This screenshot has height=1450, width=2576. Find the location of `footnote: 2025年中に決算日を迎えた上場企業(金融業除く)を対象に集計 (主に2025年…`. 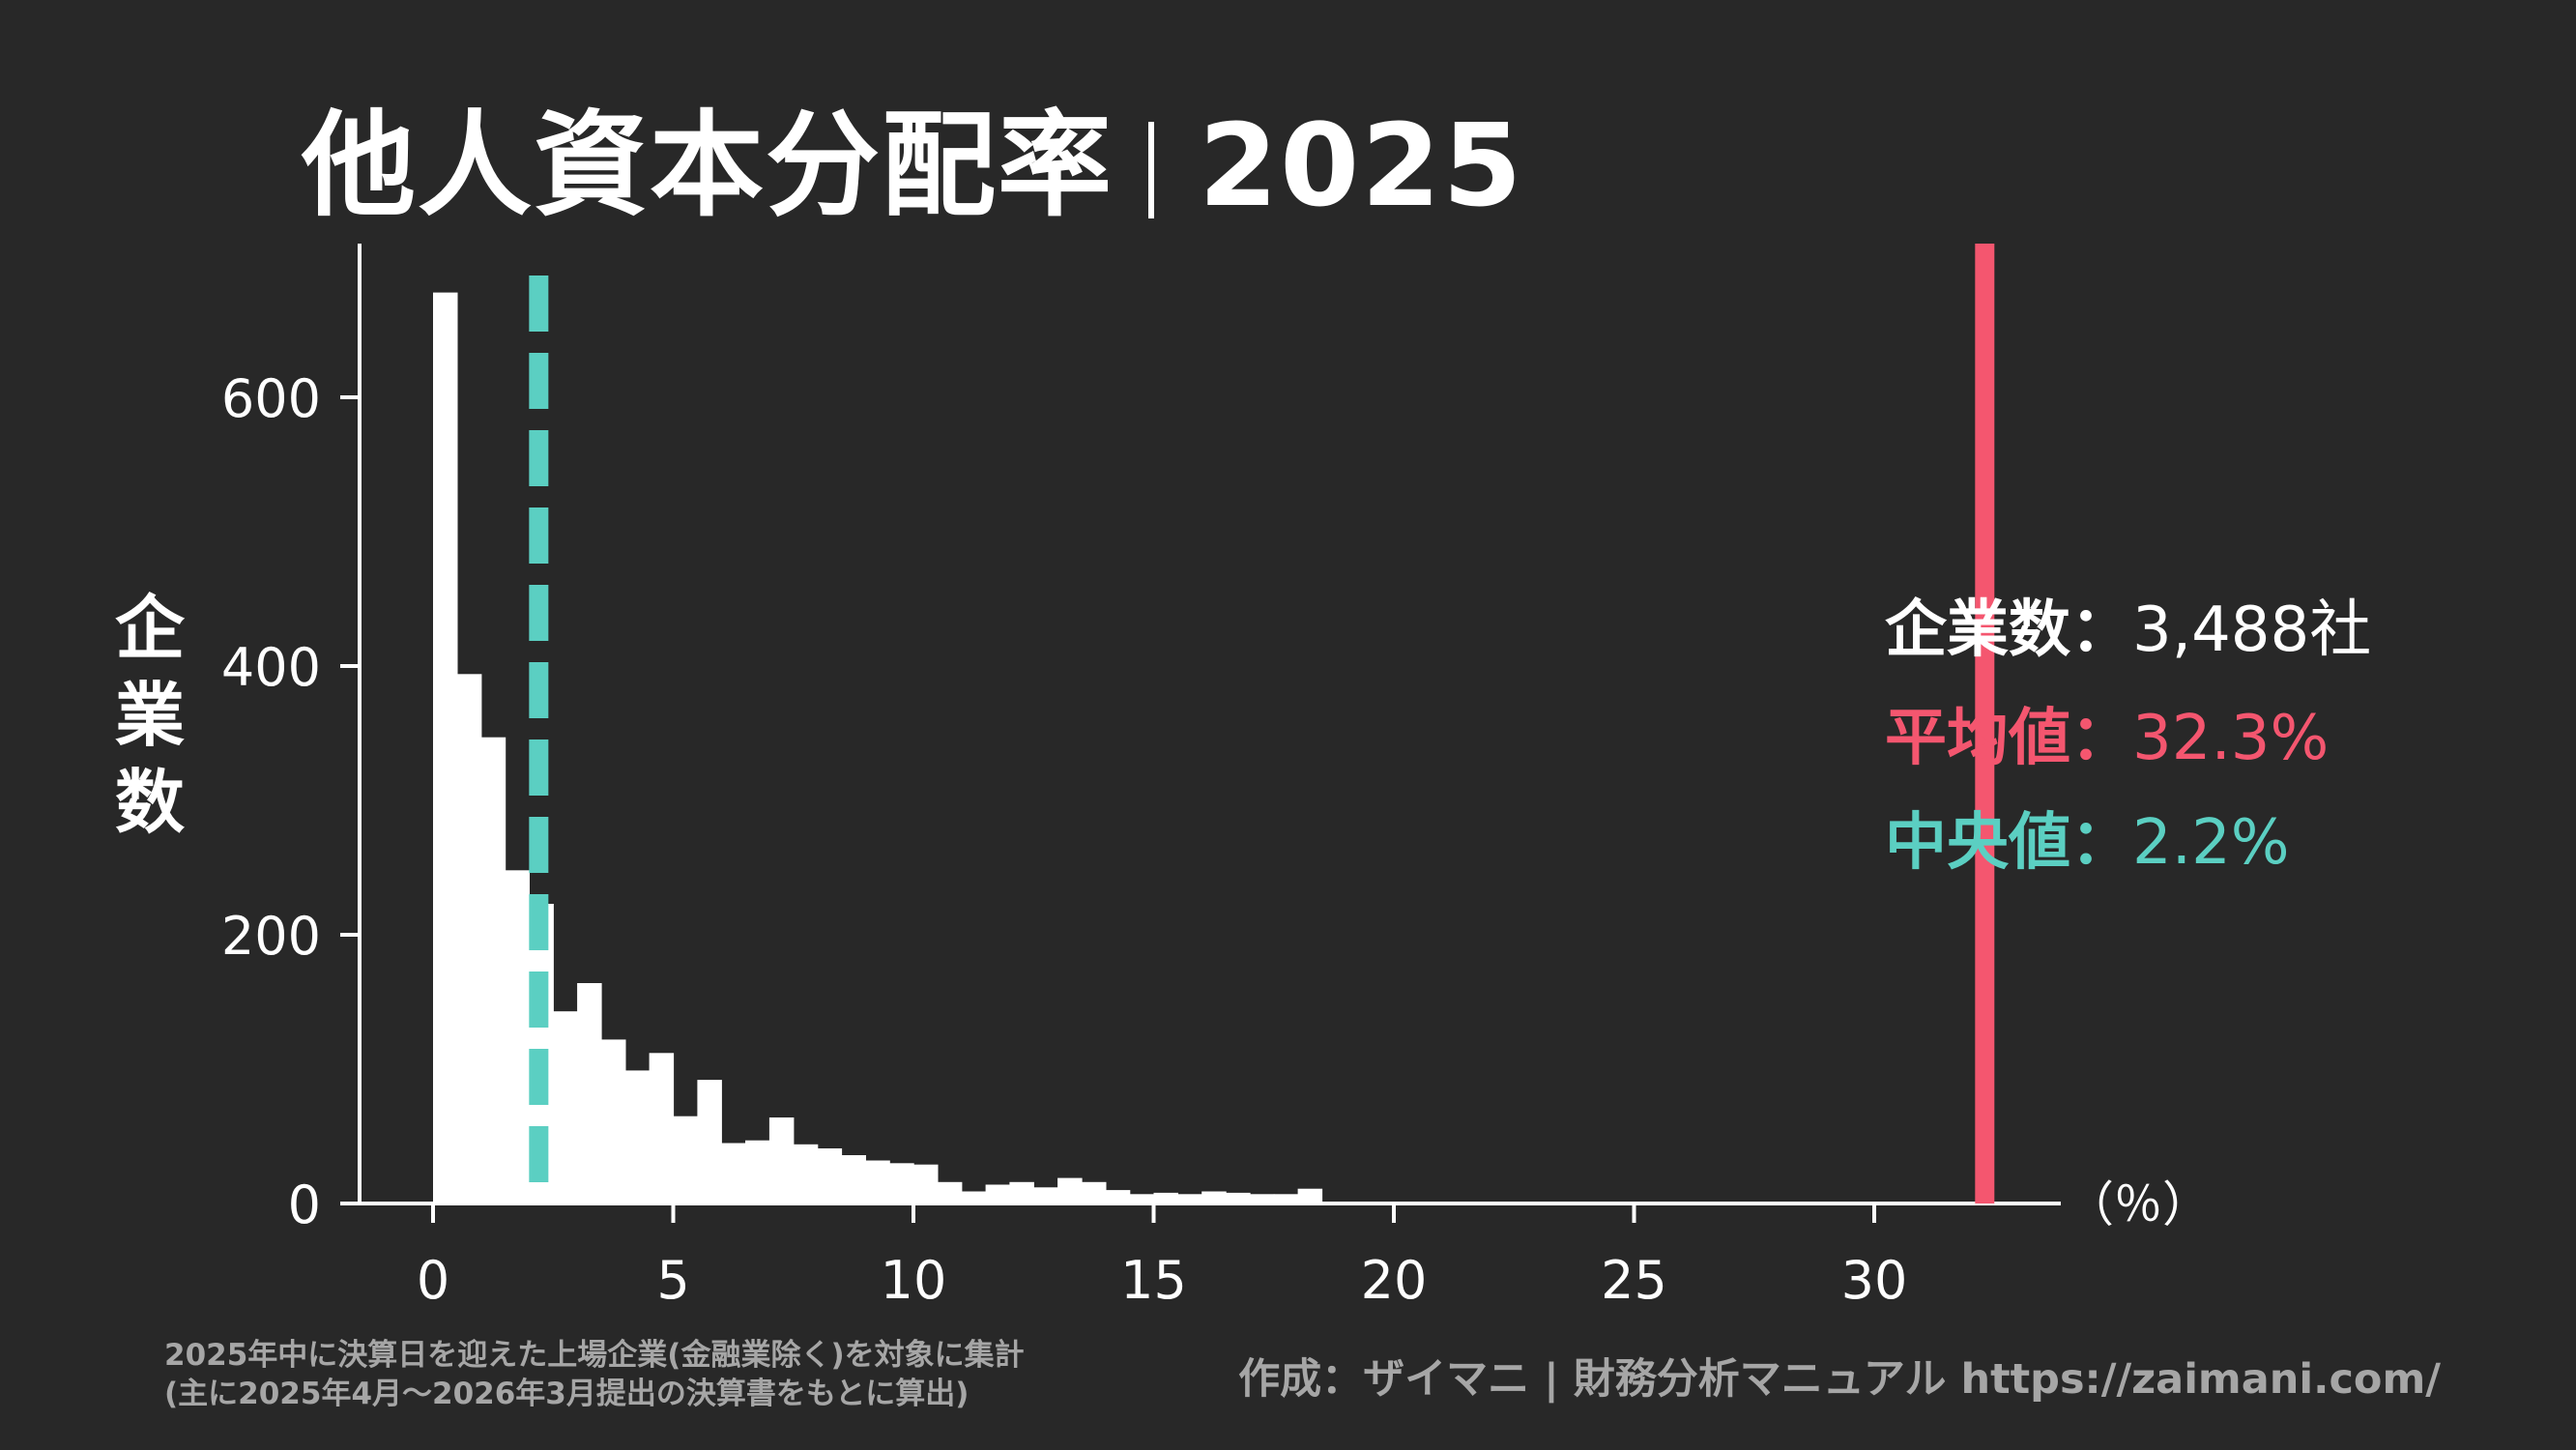

footnote: 2025年中に決算日を迎えた上場企業(金融業除く)を対象に集計 (主に2025年… is located at coordinates (594, 1375).